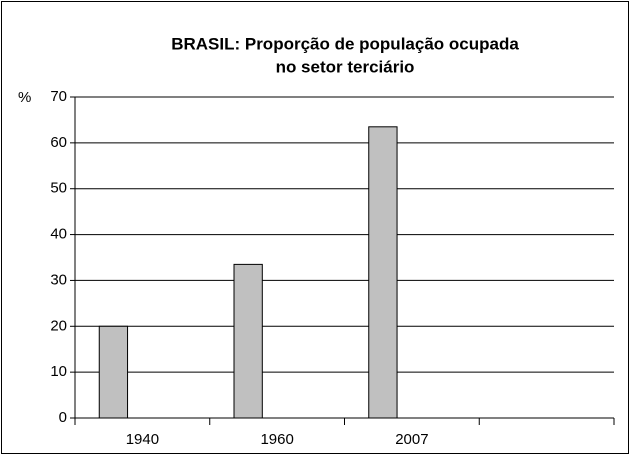 This screenshot has width=631, height=456. What do you see at coordinates (58, 279) in the screenshot?
I see `y-tick-label: 30` at bounding box center [58, 279].